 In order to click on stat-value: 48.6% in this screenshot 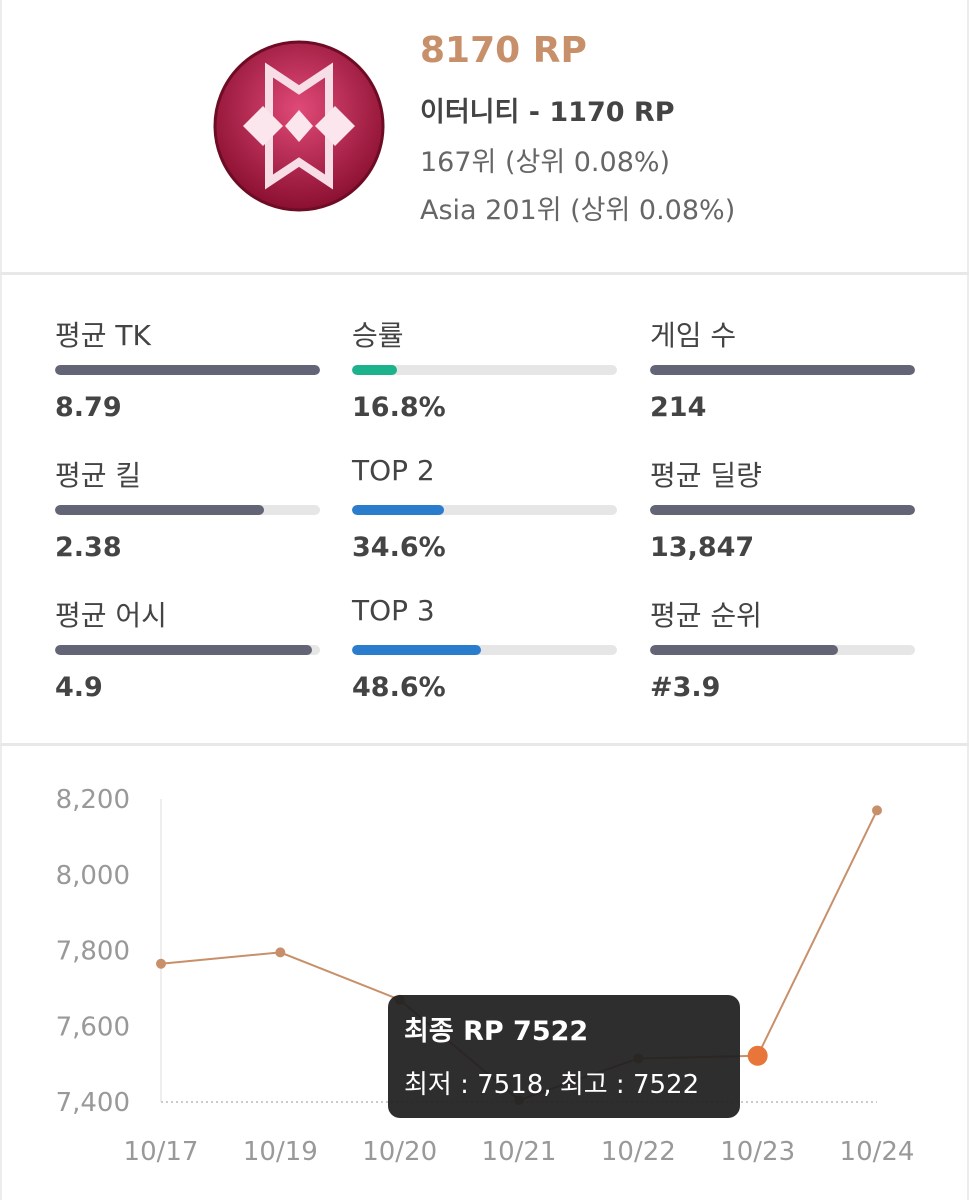, I will do `click(399, 687)`.